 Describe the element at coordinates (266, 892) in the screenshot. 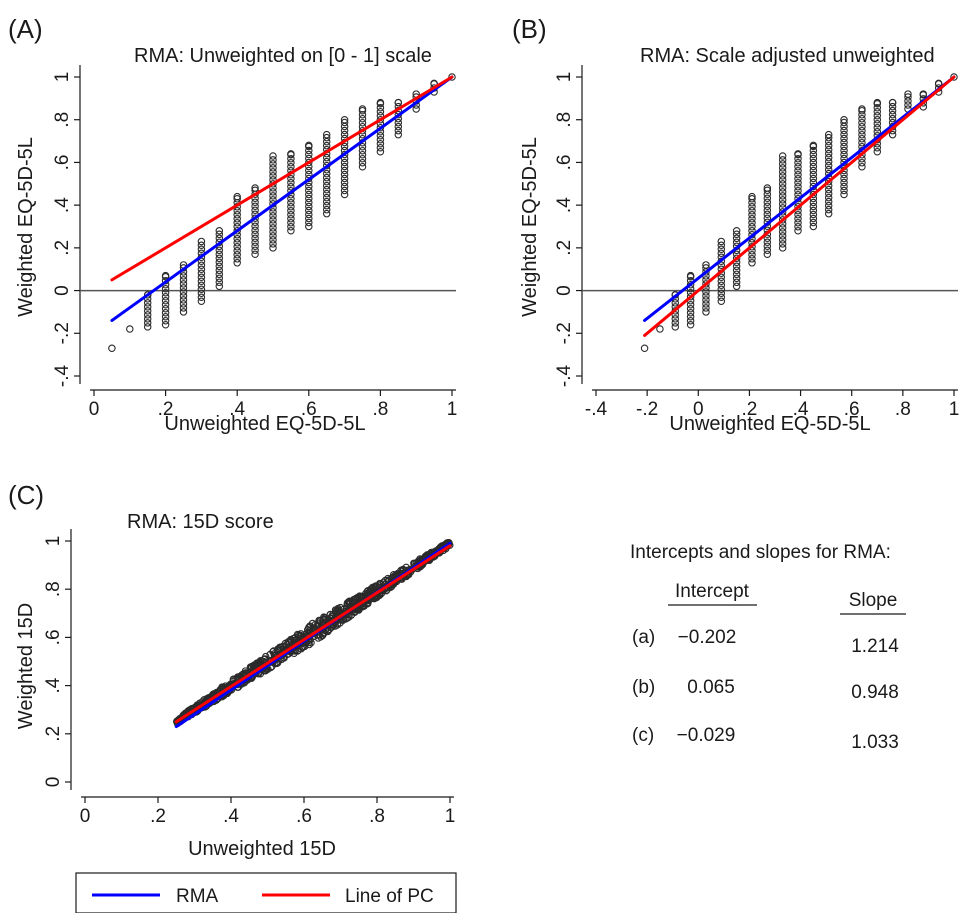

I see `legend-box` at that location.